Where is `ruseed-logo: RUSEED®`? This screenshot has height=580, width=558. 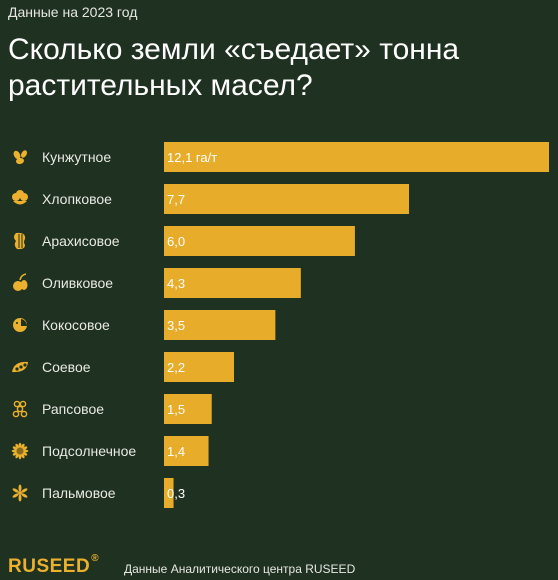
ruseed-logo: RUSEED® is located at coordinates (54, 564).